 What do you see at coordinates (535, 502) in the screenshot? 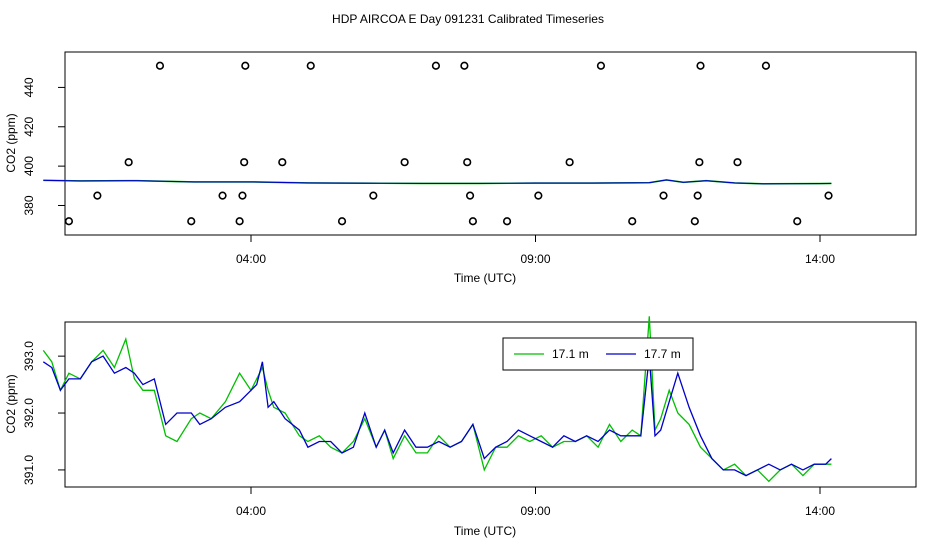
I see `bottom-x-axis: 04:00 09:00 14:00` at bounding box center [535, 502].